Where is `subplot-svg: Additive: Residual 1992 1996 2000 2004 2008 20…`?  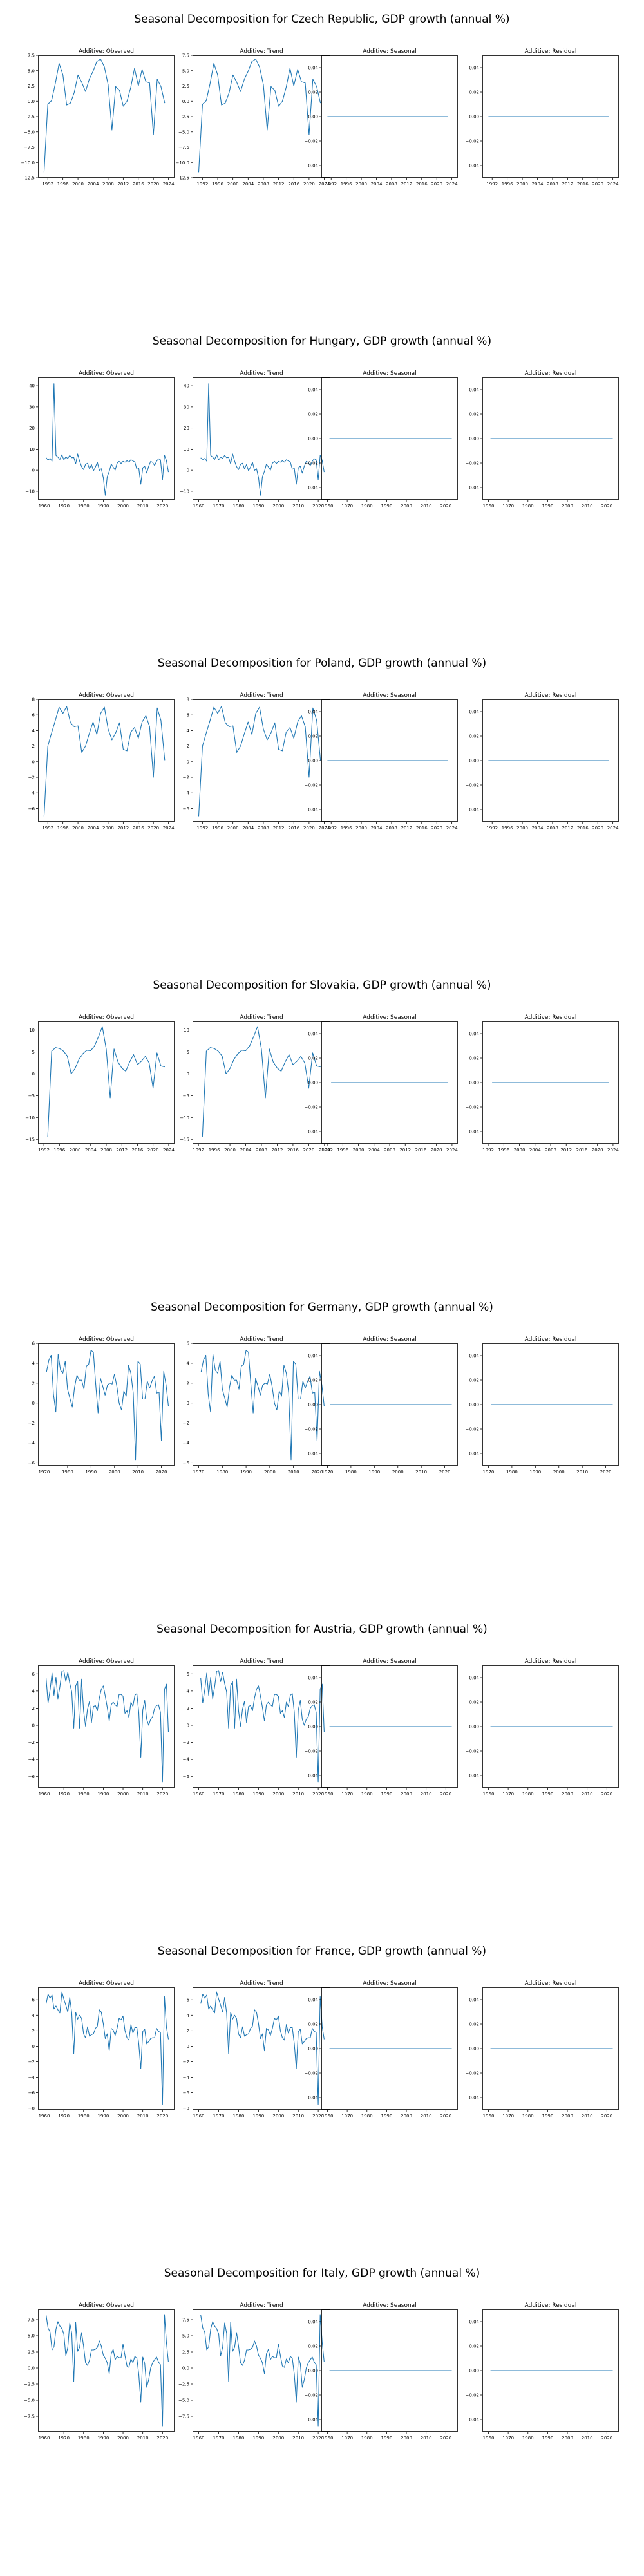
subplot-svg: Additive: Residual 1992 1996 2000 2004 2008 20… is located at coordinates (543, 1083).